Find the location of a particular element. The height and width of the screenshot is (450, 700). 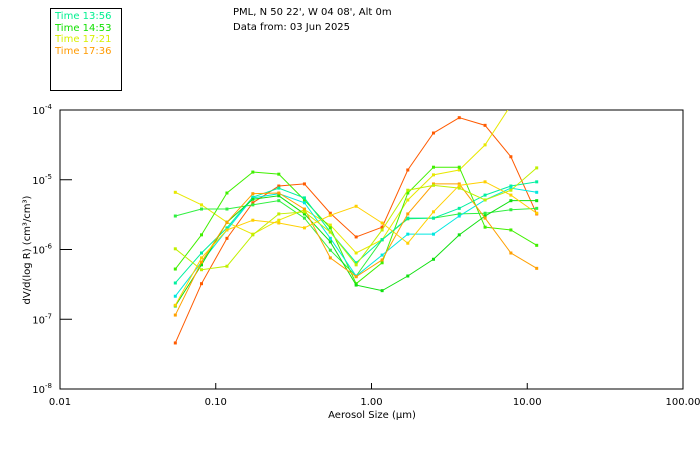

y-tick-label: 10⁻⁷ is located at coordinates (42, 319).